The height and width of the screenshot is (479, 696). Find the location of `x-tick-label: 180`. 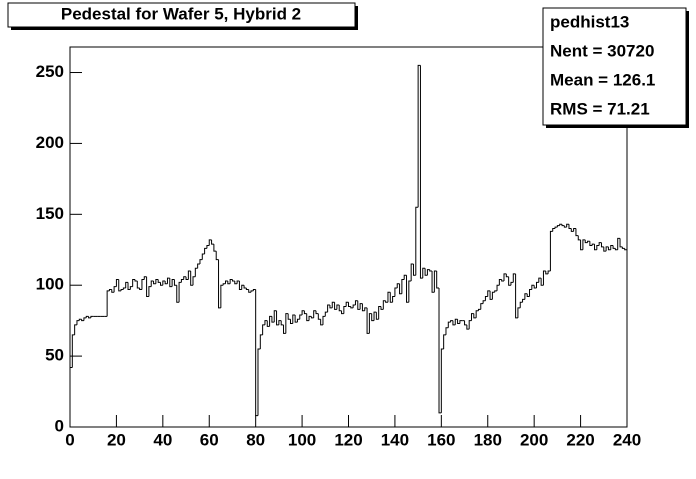

x-tick-label: 180 is located at coordinates (488, 439).